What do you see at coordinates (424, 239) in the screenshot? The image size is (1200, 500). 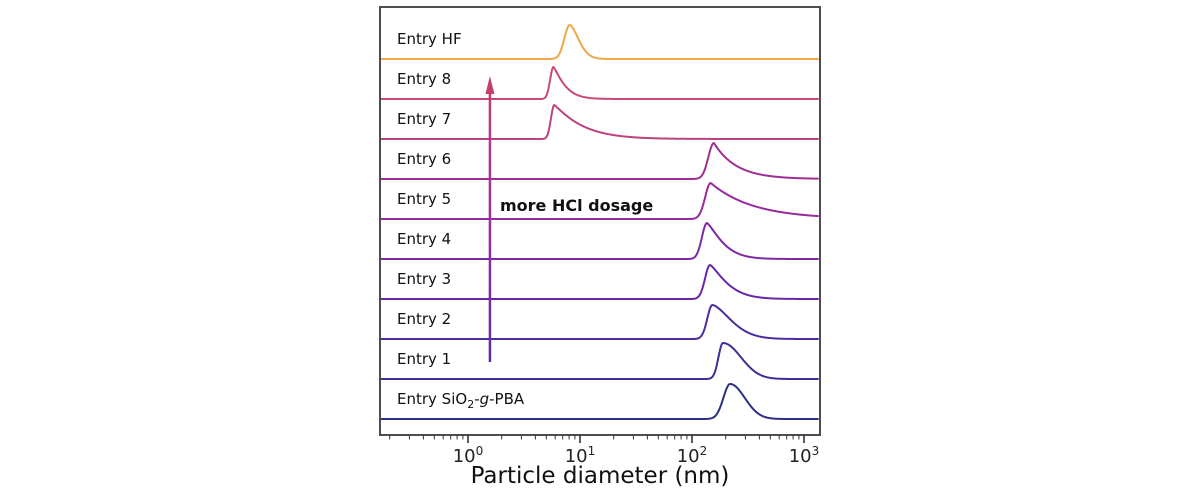 I see `label-entry-4: Entry 4` at bounding box center [424, 239].